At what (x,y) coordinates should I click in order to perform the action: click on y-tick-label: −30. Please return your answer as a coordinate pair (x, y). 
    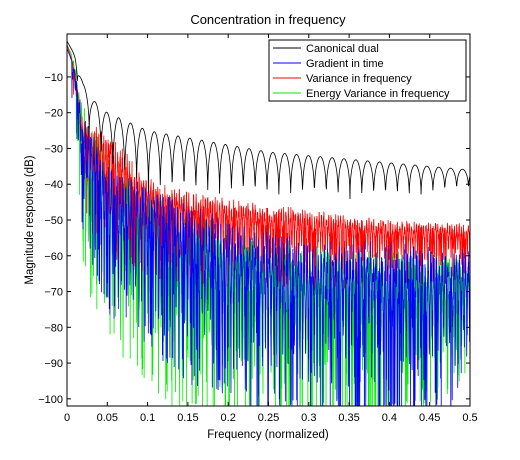
    Looking at the image, I should click on (53, 149).